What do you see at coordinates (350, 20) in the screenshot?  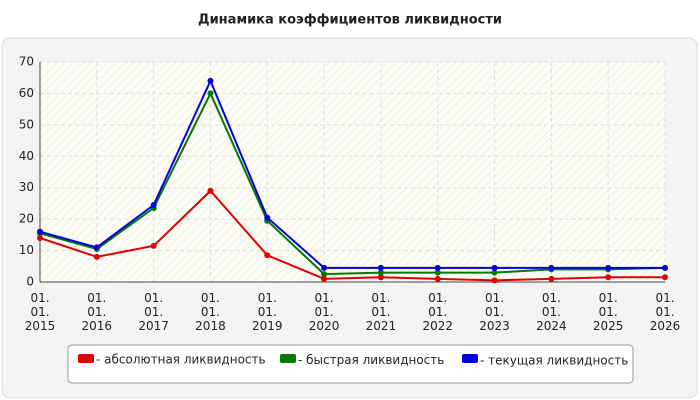 I see `chart-title: Динамика коэффициентов ликвидности` at bounding box center [350, 20].